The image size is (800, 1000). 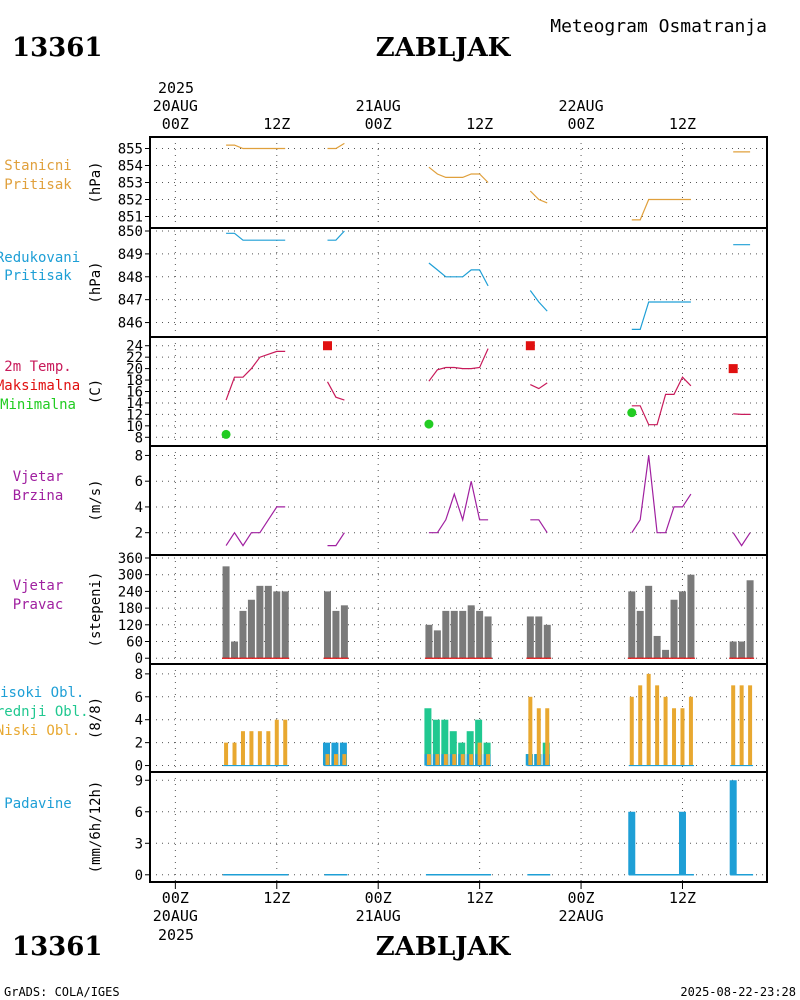 What do you see at coordinates (733, 827) in the screenshot?
I see `precip-bar` at bounding box center [733, 827].